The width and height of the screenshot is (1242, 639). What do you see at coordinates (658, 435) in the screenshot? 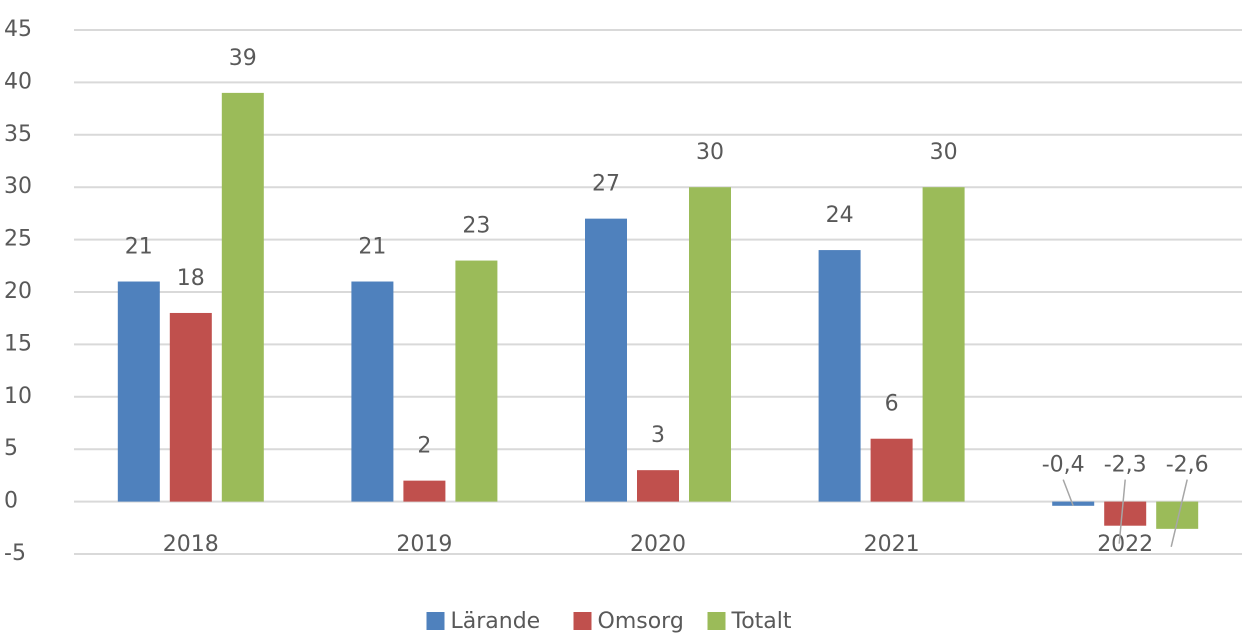
I see `data-label: 3` at bounding box center [658, 435].